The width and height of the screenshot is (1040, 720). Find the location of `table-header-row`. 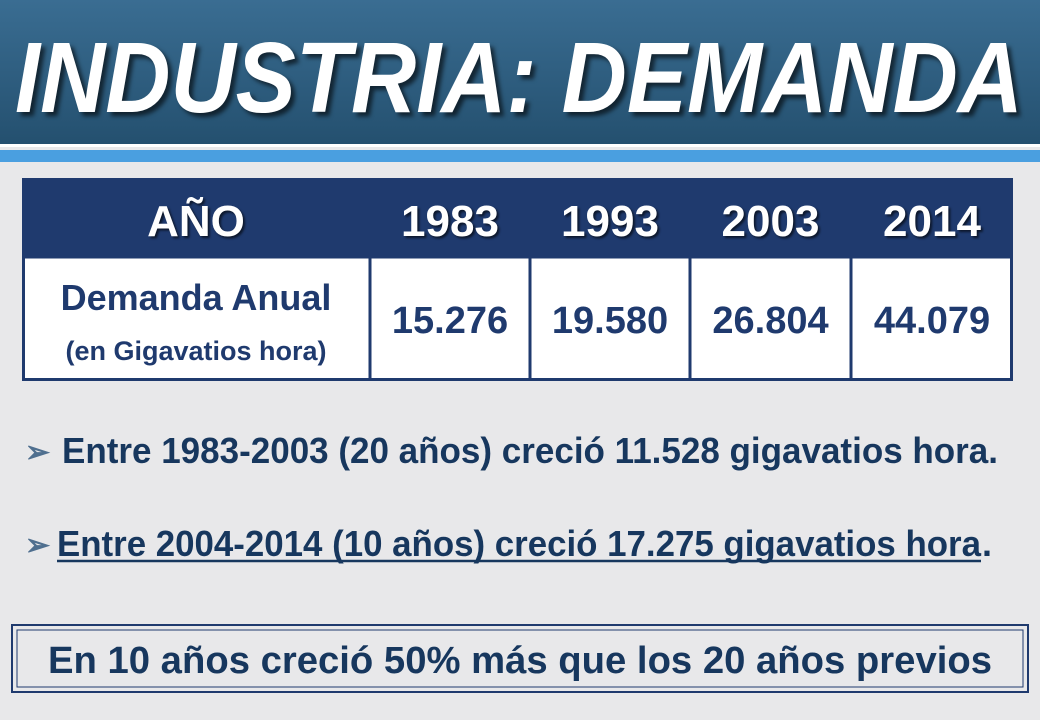

table-header-row is located at coordinates (517, 217).